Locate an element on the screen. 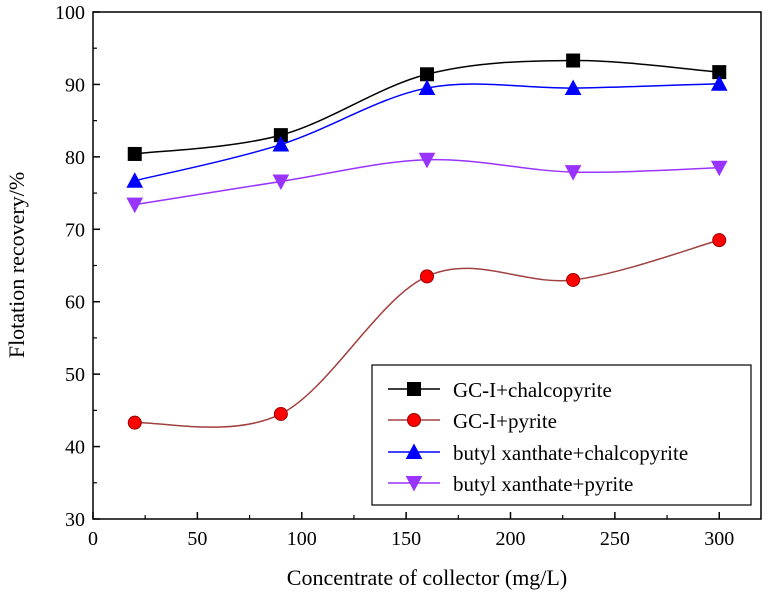 The height and width of the screenshot is (603, 778). legend-sample-butyl-xanthate-pyrite is located at coordinates (414, 484).